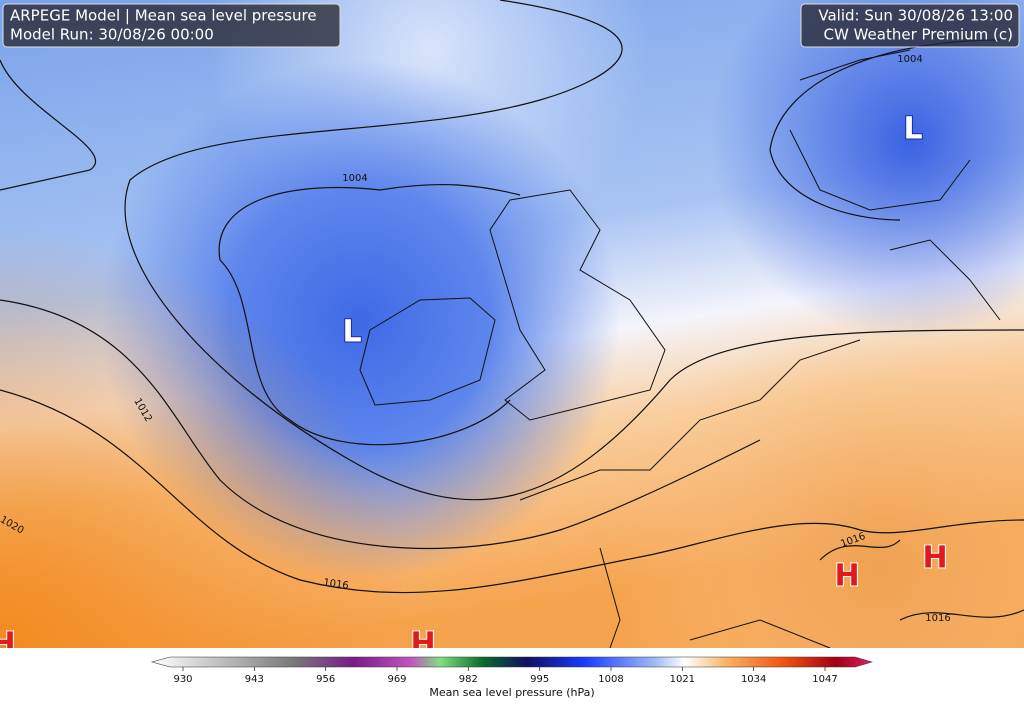  Describe the element at coordinates (254, 679) in the screenshot. I see `colorbar-tick-label: 943` at that location.